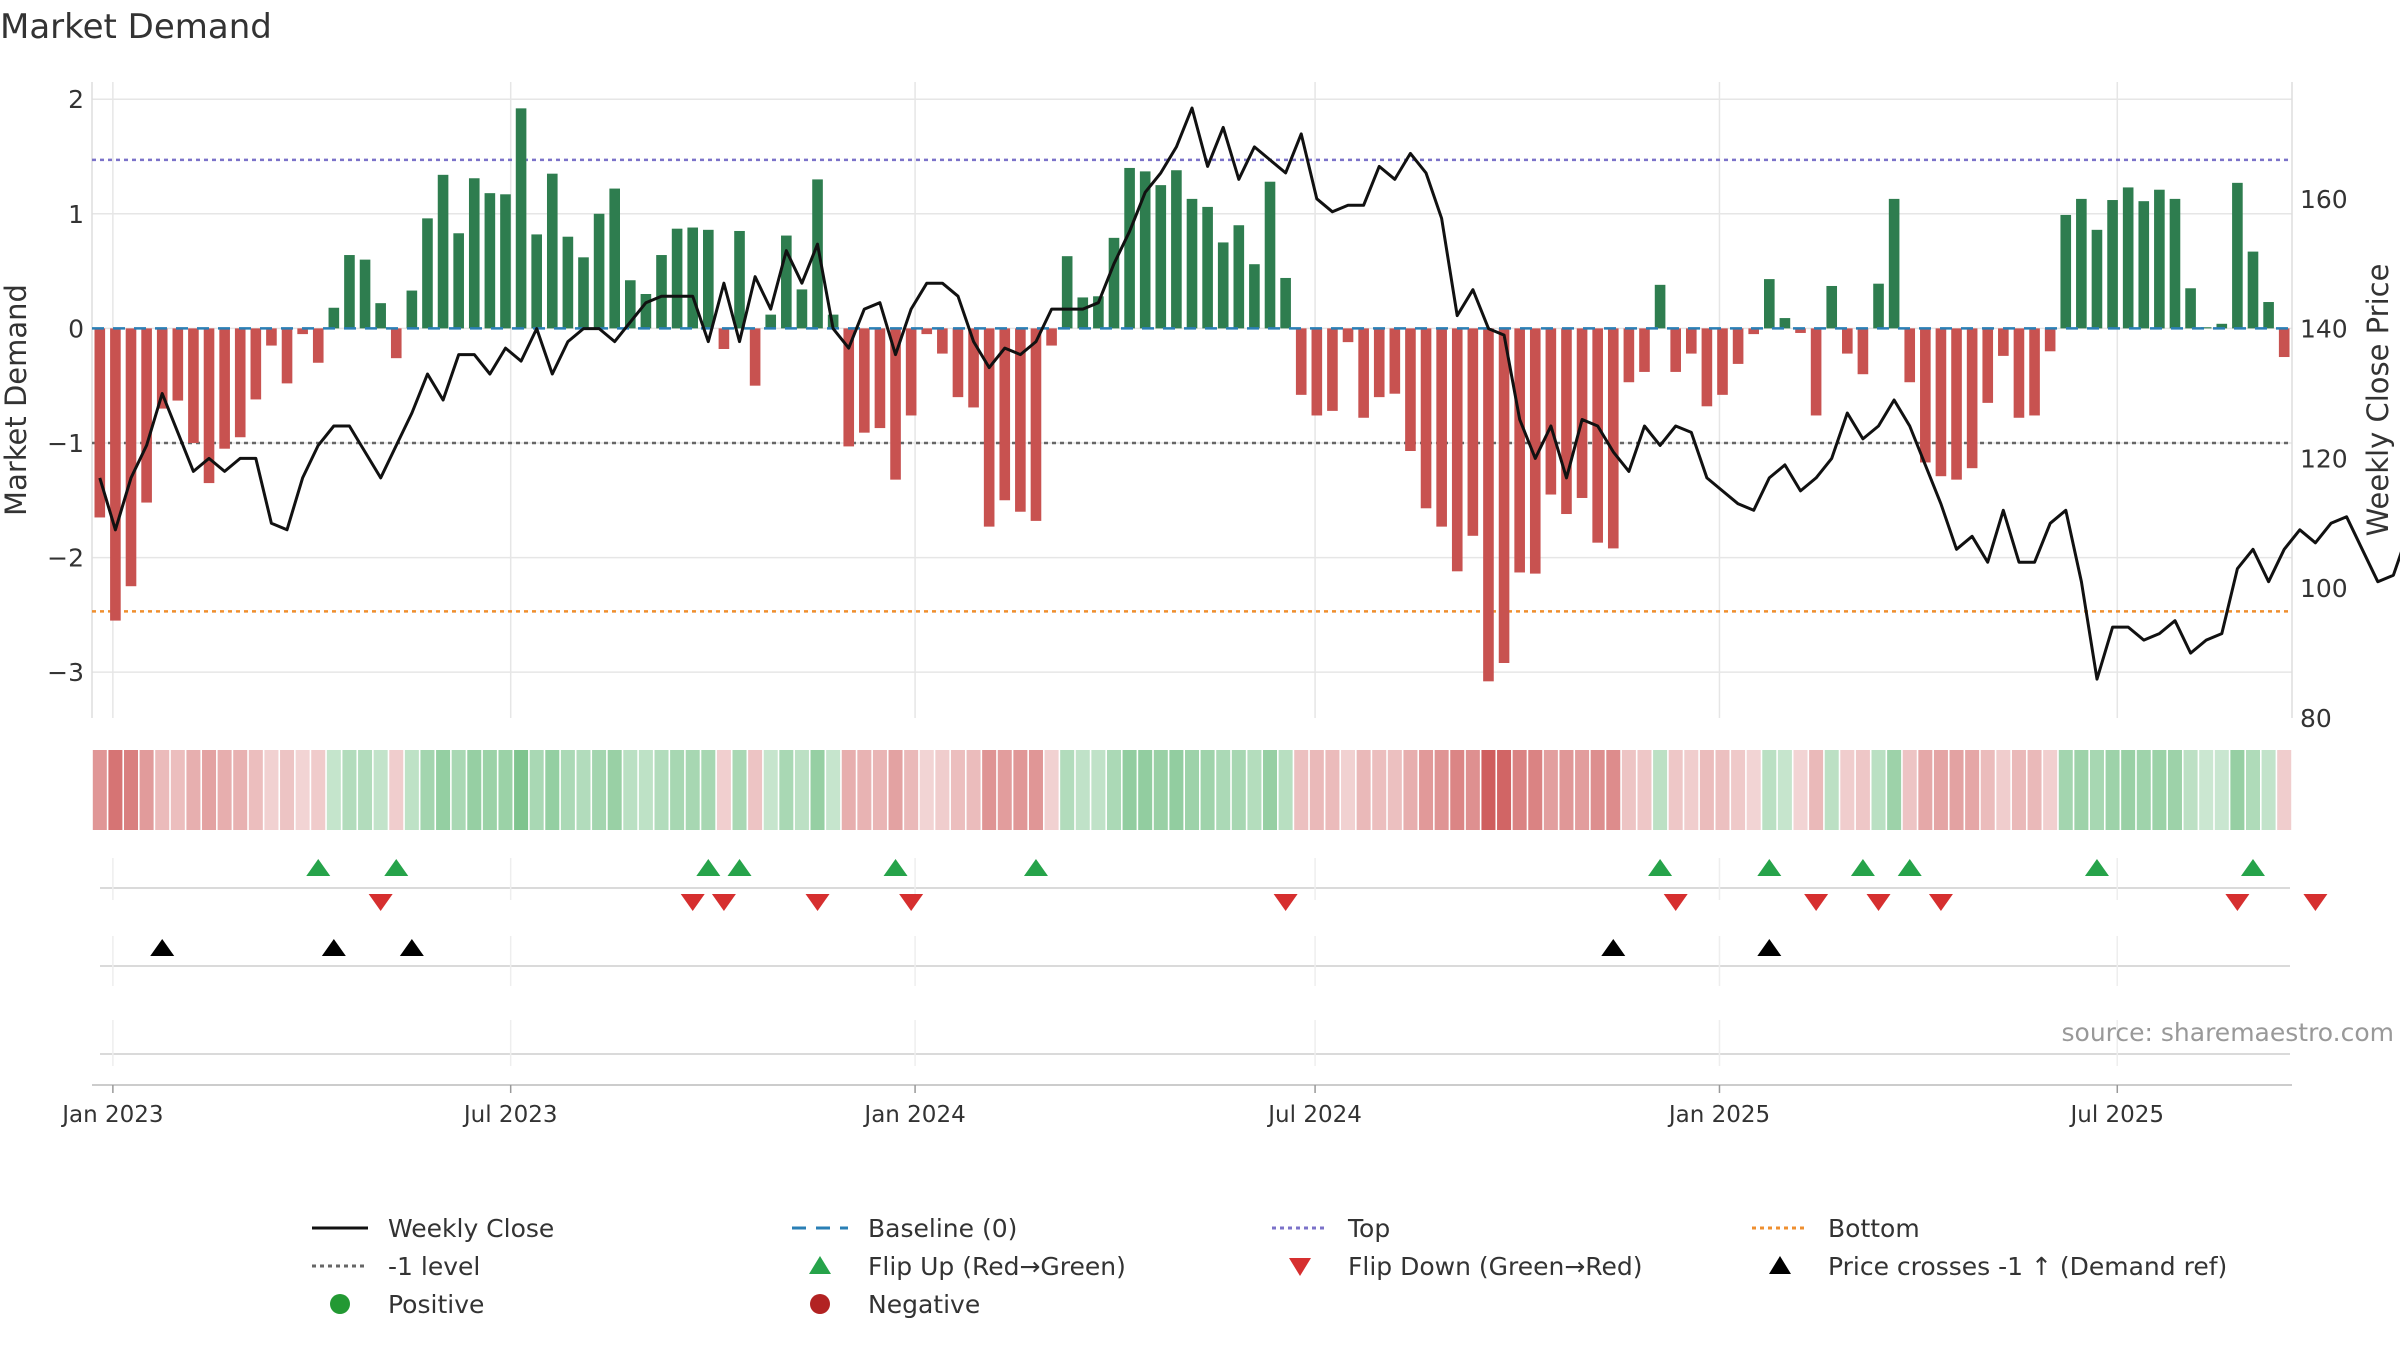 Image resolution: width=2400 pixels, height=1350 pixels. Describe the element at coordinates (436, 1304) in the screenshot. I see `legend-label: Positive` at that location.